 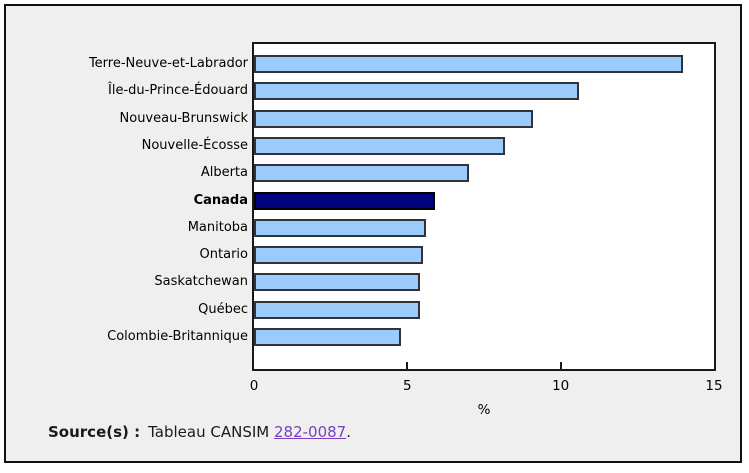 I want to click on category-label: Saskatchewan, so click(x=201, y=282).